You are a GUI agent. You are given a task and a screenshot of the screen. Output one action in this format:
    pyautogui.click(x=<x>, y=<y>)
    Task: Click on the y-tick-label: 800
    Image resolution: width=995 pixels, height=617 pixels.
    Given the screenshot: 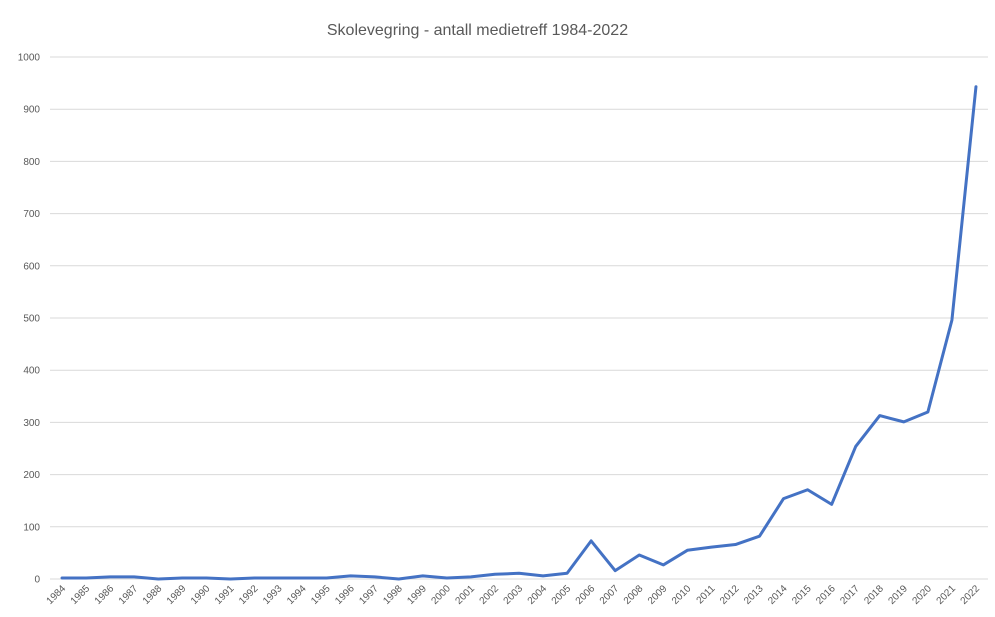 What is the action you would take?
    pyautogui.click(x=31, y=162)
    